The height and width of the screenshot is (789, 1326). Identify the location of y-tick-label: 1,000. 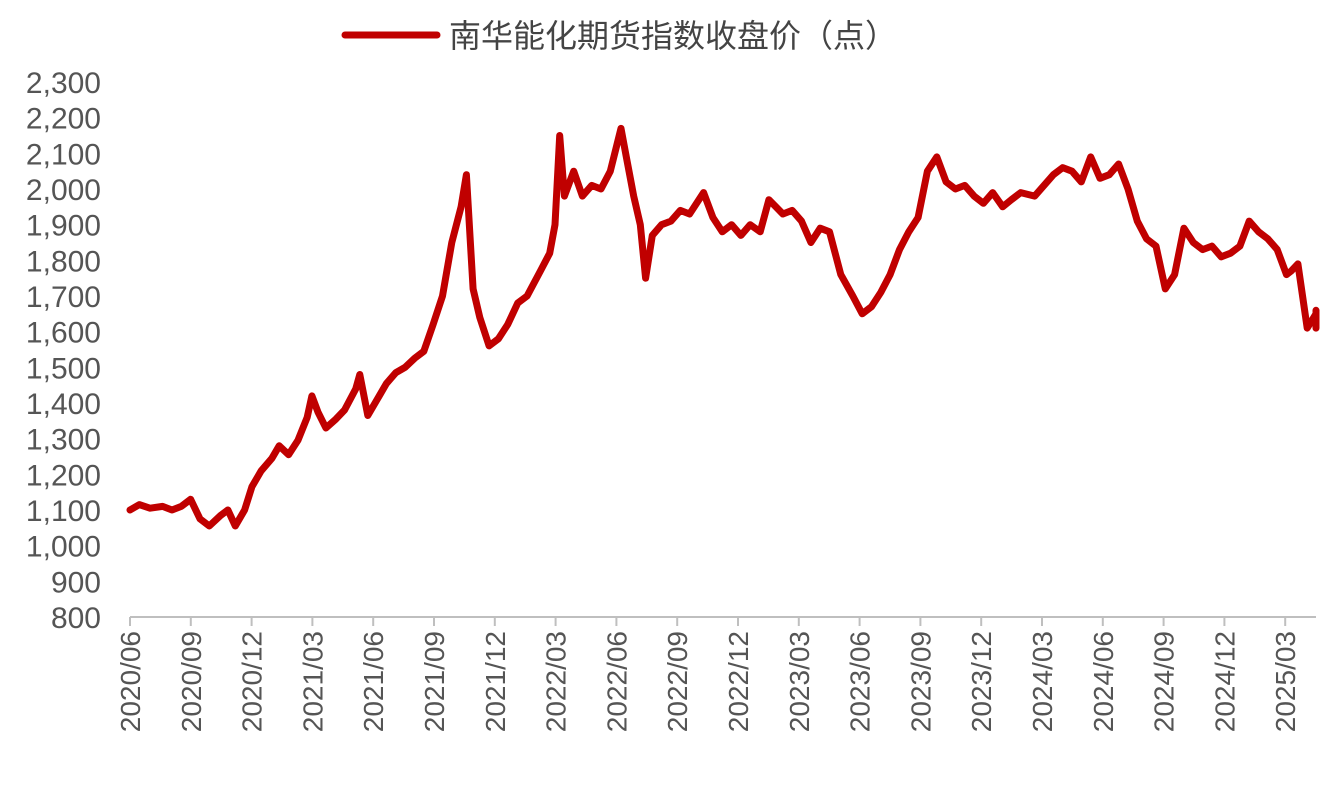
(63, 547).